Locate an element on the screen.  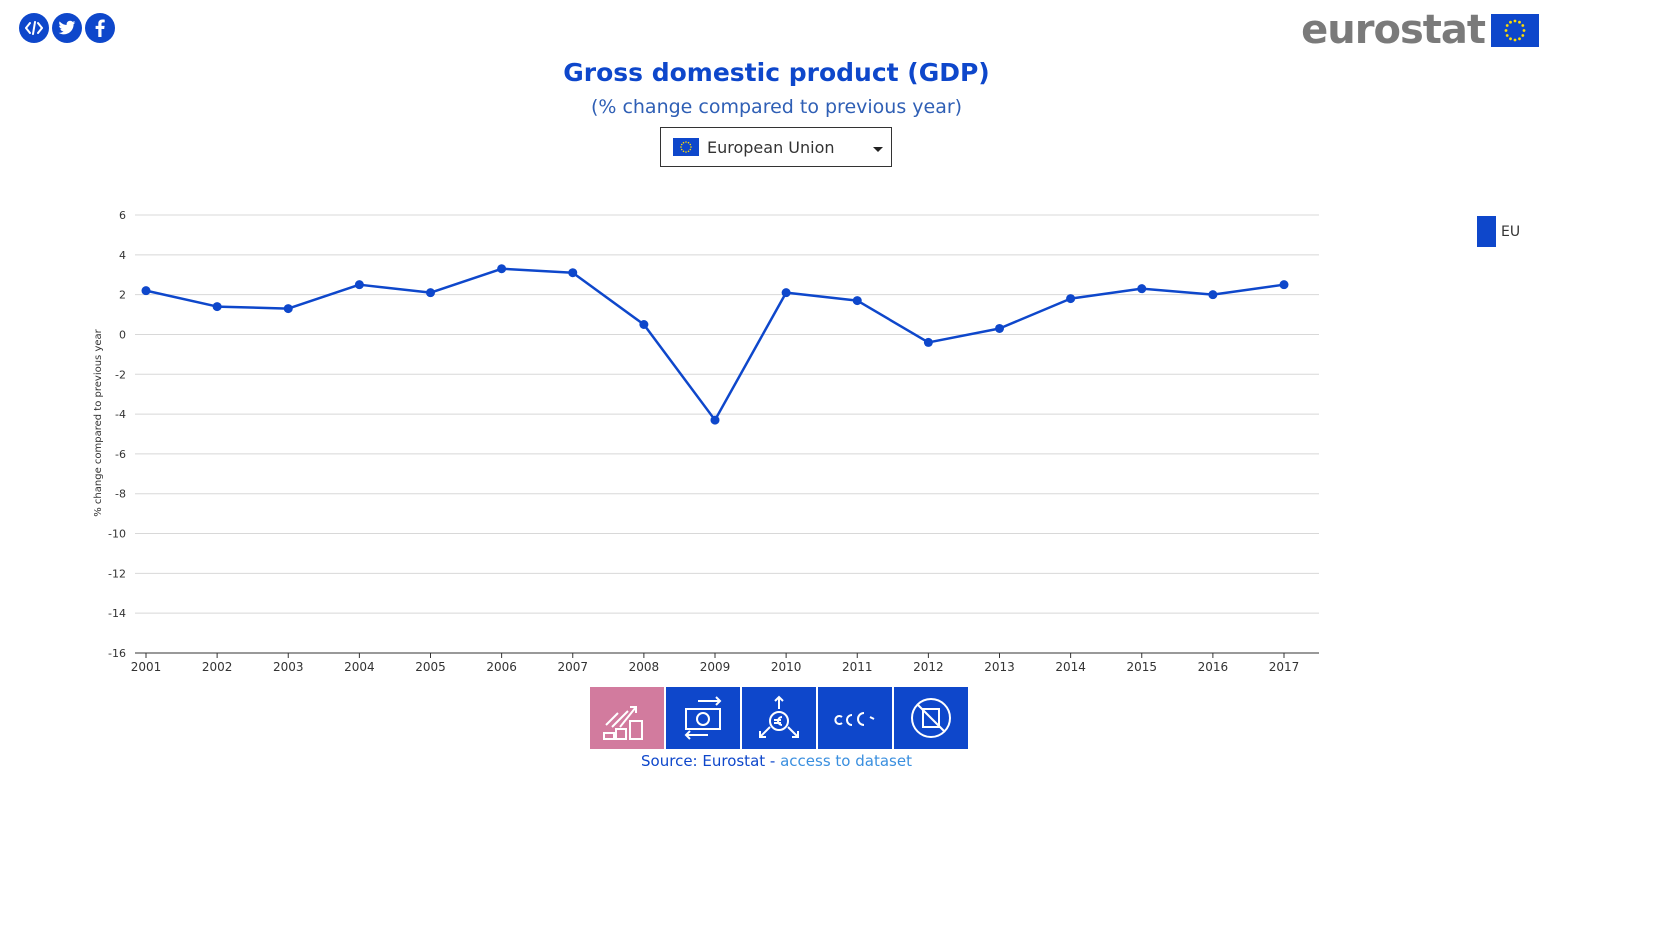
x-tick-label: 2014 is located at coordinates (1070, 667).